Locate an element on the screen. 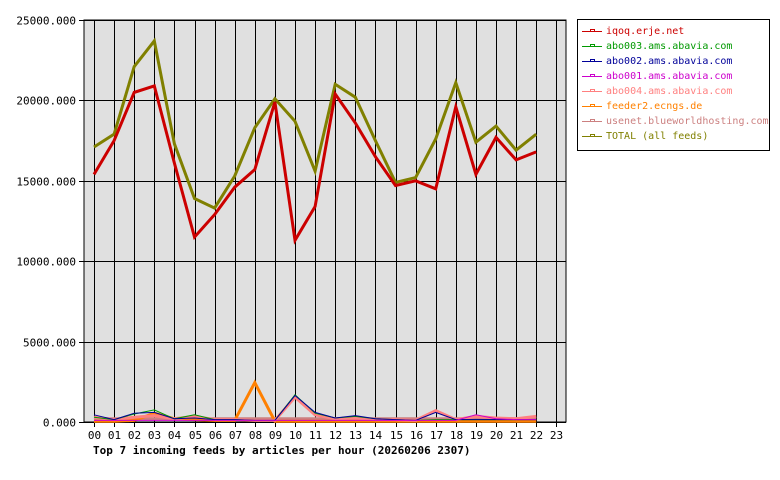  x-tick-label: 16 is located at coordinates (416, 435).